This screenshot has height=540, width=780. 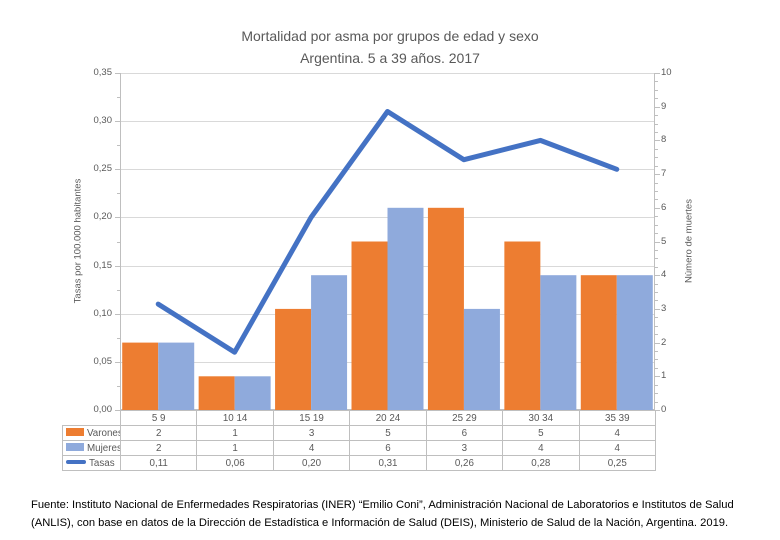 I want to click on chart-title-line2: Argentina. 5 a 39 años. 2017, so click(x=390, y=58).